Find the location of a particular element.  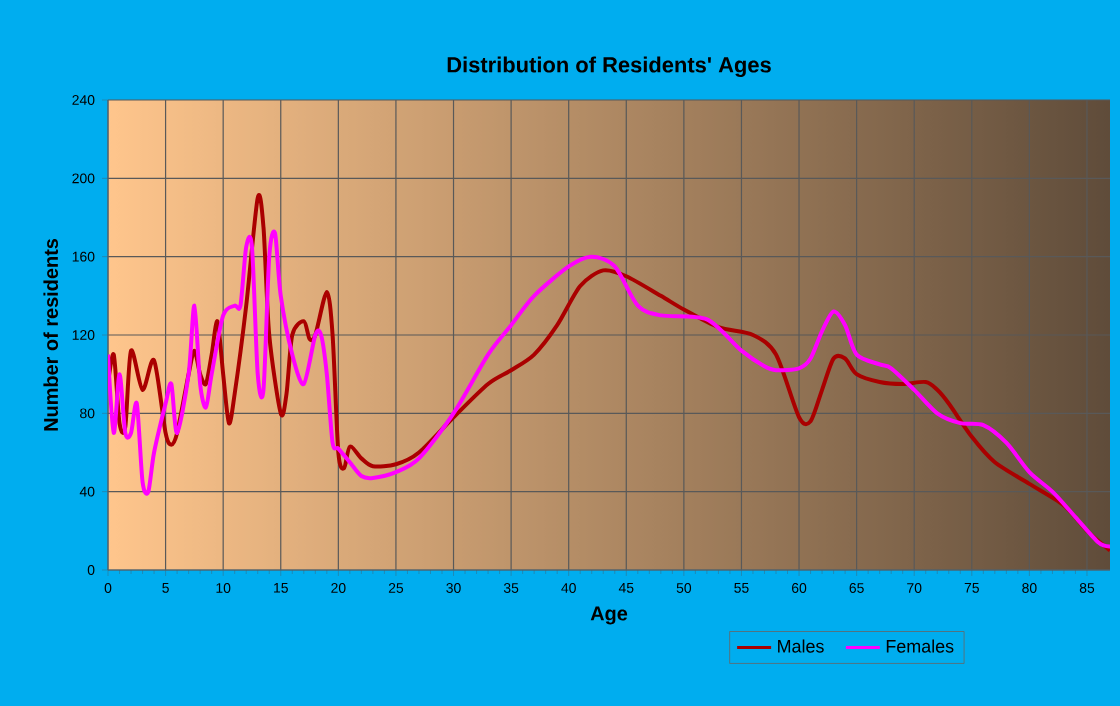

x-axis-title: Age is located at coordinates (609, 615).